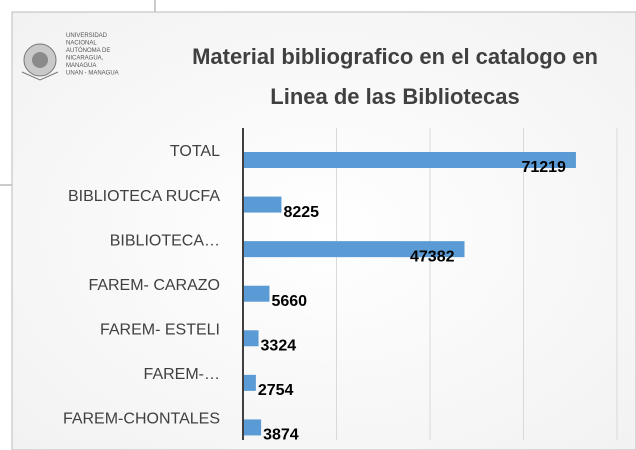  Describe the element at coordinates (301, 212) in the screenshot. I see `data-label: 8225` at that location.